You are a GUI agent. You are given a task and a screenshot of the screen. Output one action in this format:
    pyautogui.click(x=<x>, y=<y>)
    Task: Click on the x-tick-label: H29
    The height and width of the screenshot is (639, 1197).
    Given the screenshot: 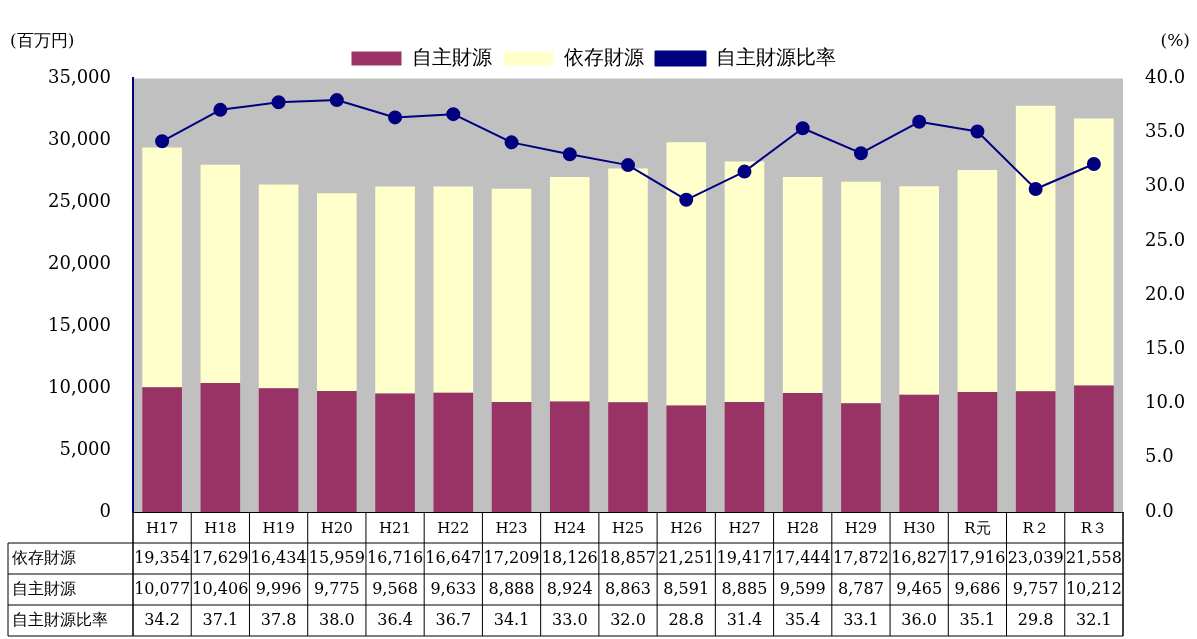 What is the action you would take?
    pyautogui.click(x=861, y=527)
    